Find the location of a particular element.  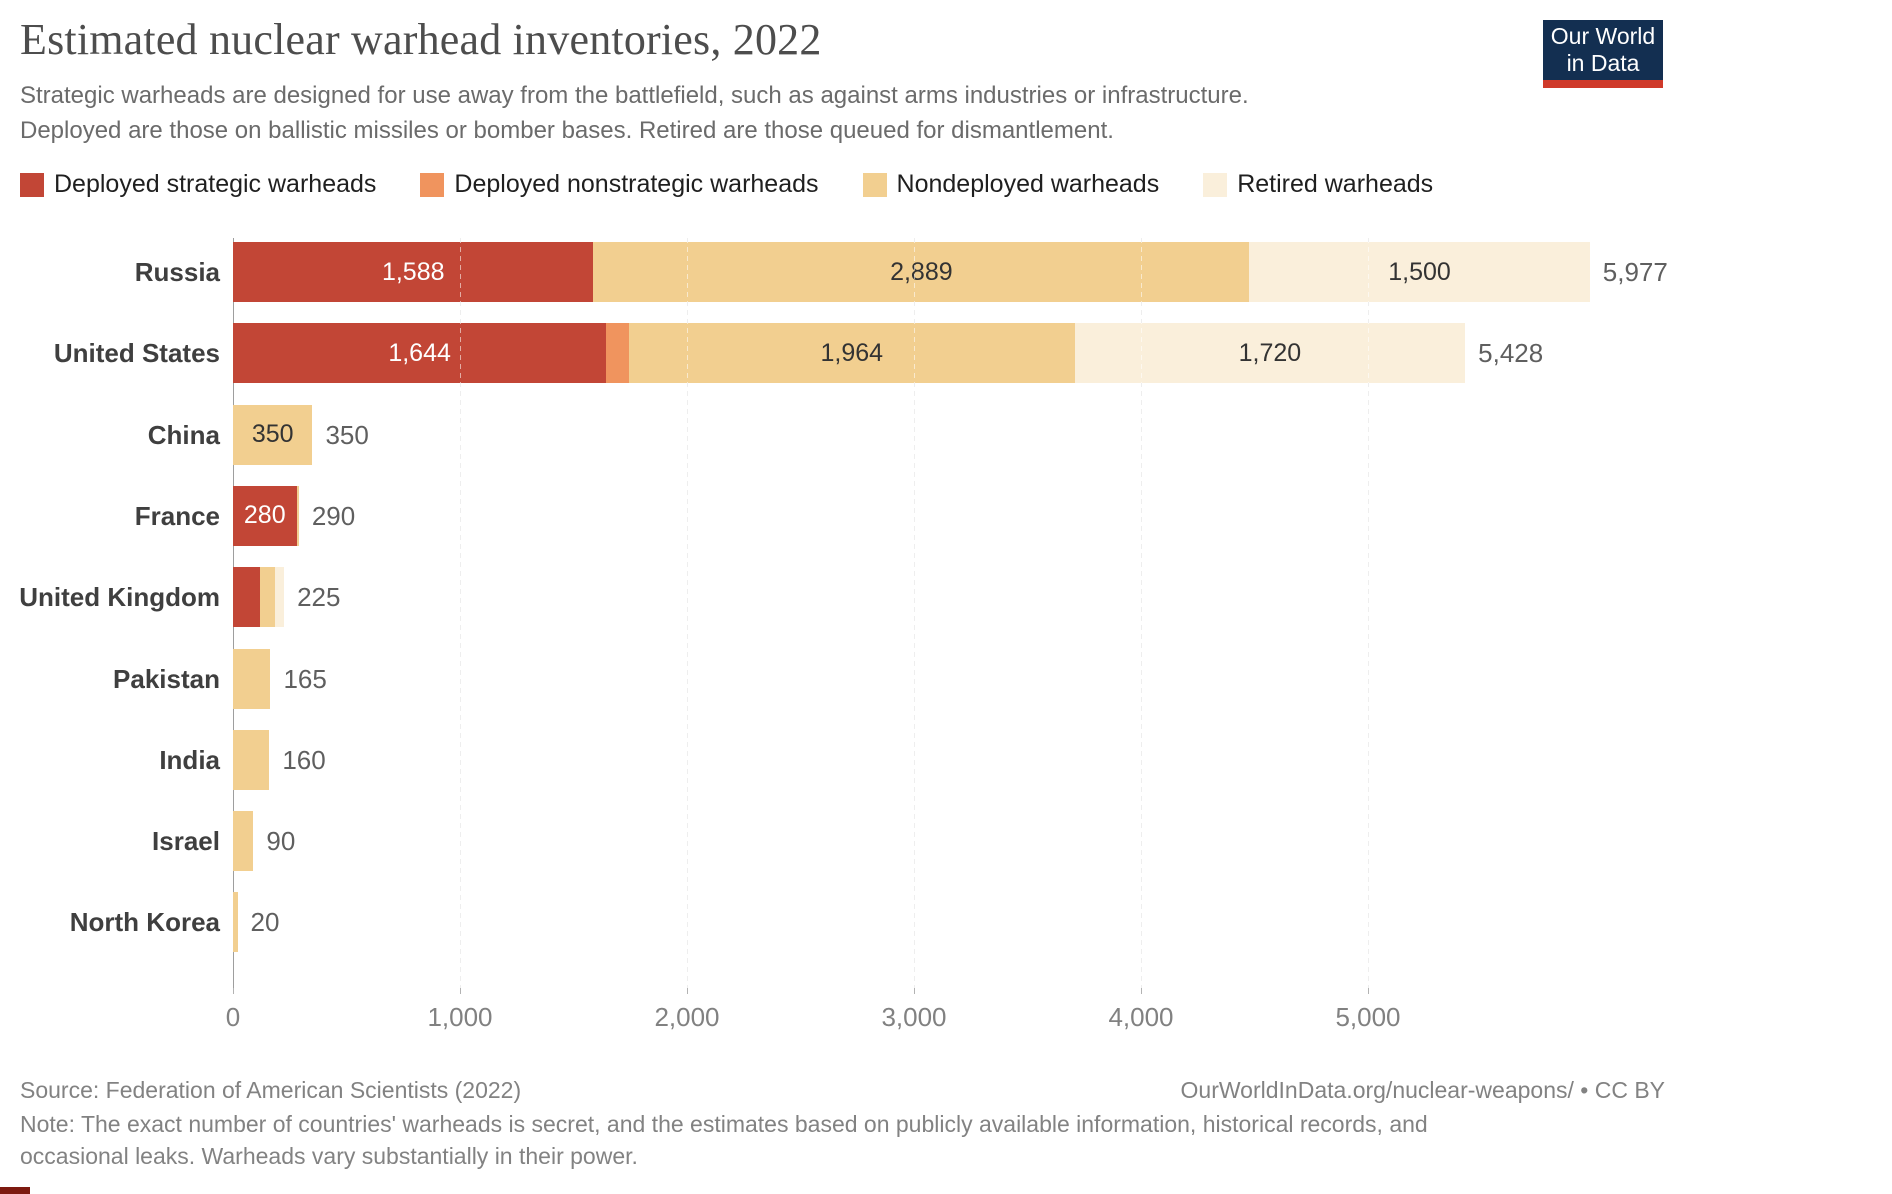

bar-total-label: 5,428 is located at coordinates (1511, 353).